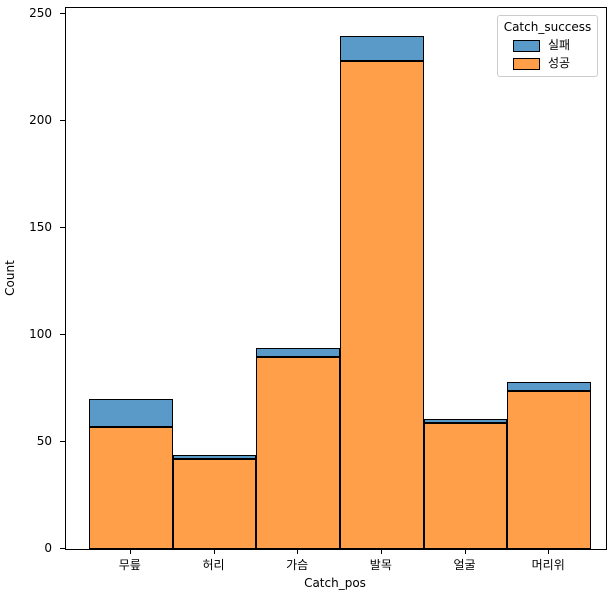 Image resolution: width=616 pixels, height=600 pixels. Describe the element at coordinates (131, 413) in the screenshot. I see `bar-segment-실패-무릎` at that location.